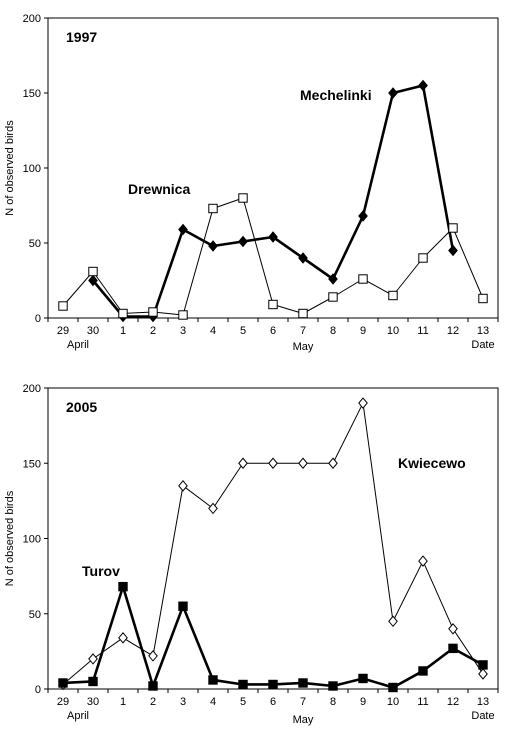 The height and width of the screenshot is (737, 522). Describe the element at coordinates (123, 331) in the screenshot. I see `x-tick-label: 1` at that location.